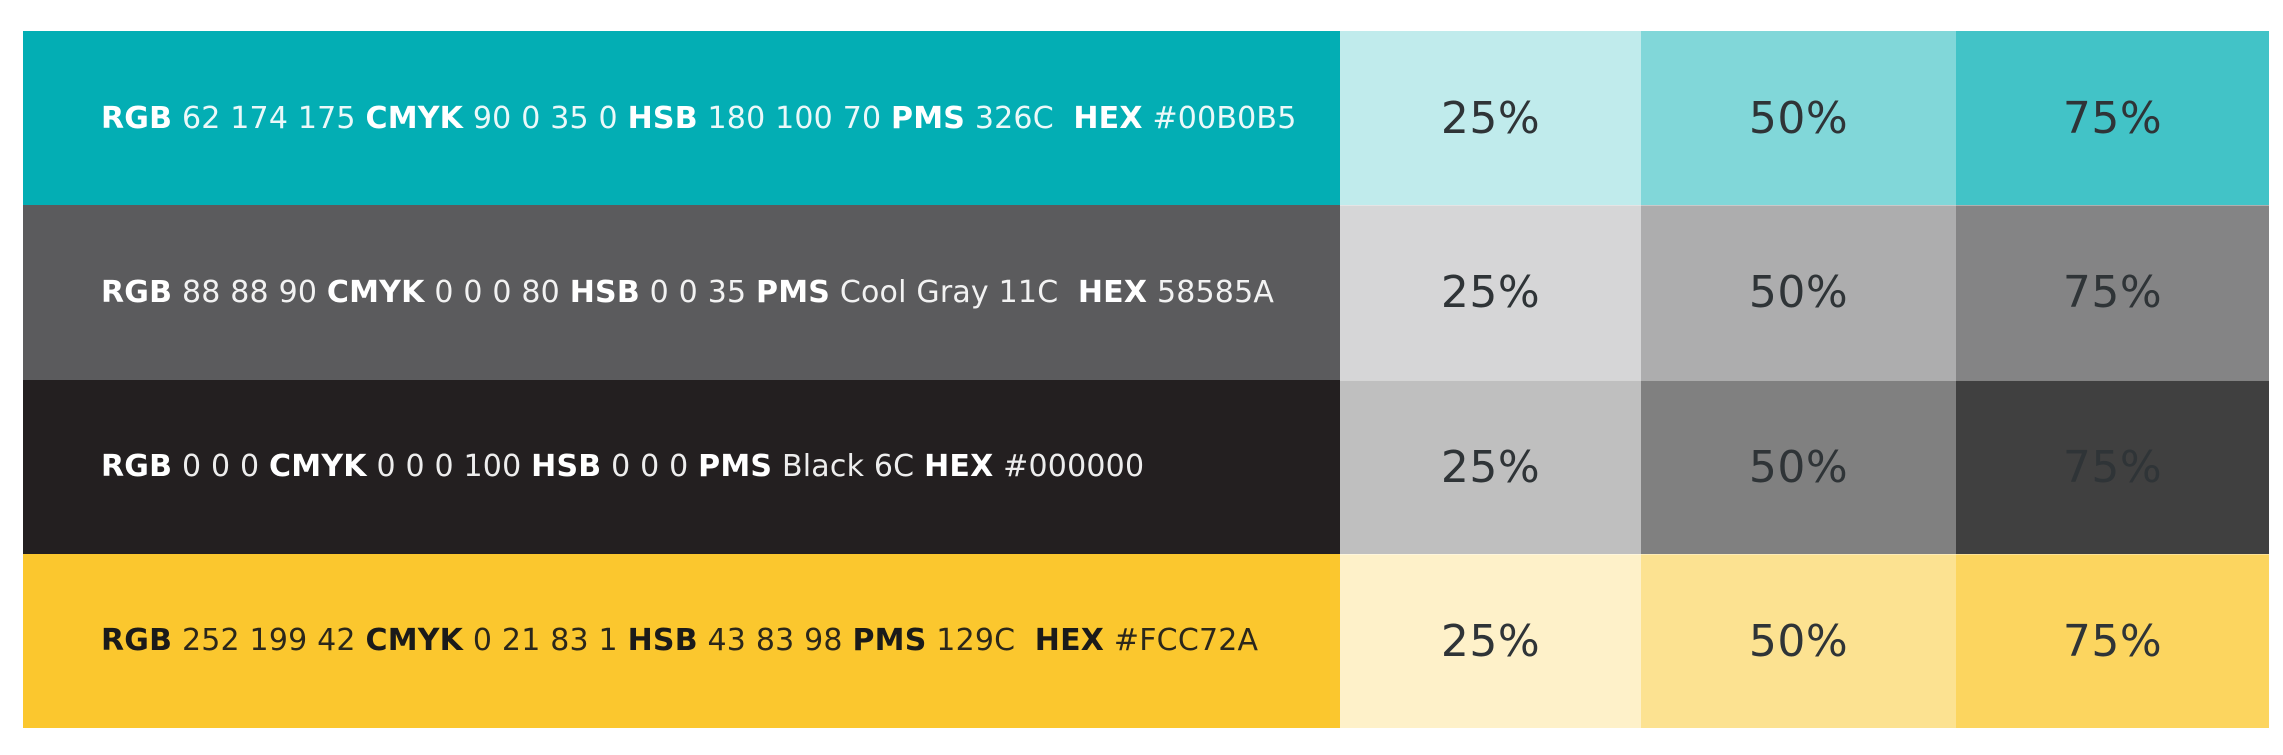 Image resolution: width=2283 pixels, height=755 pixels. What do you see at coordinates (268, 118) in the screenshot?
I see `spec-value: 62 174 175` at bounding box center [268, 118].